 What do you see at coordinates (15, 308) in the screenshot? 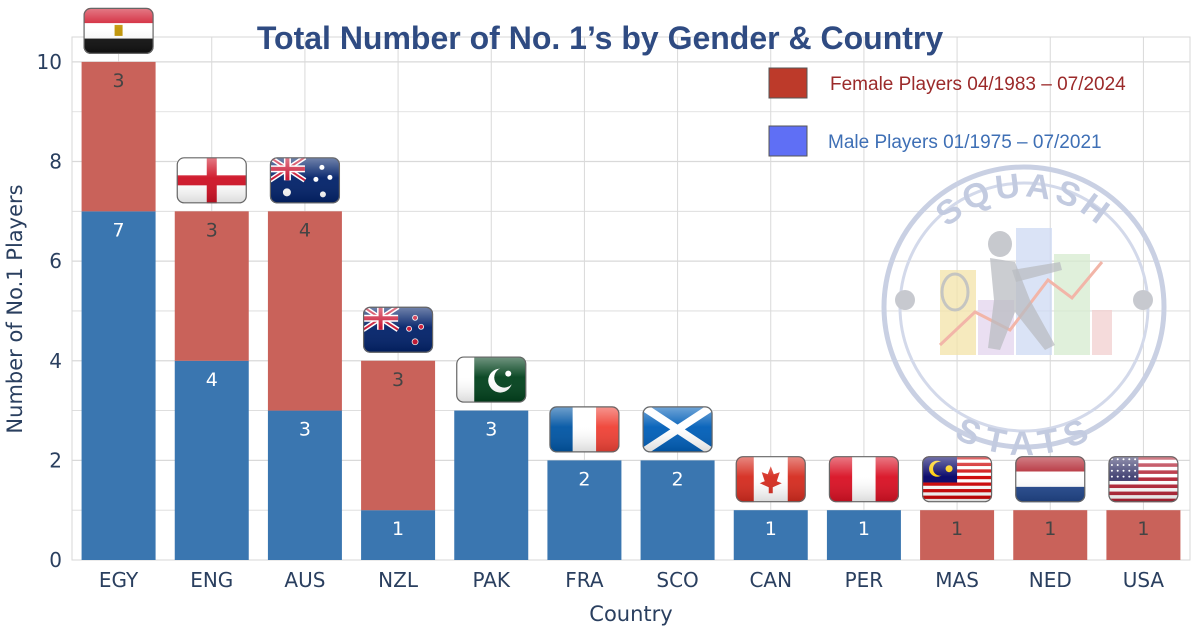
I see `y-axis-title: Number of No.1 Players` at bounding box center [15, 308].